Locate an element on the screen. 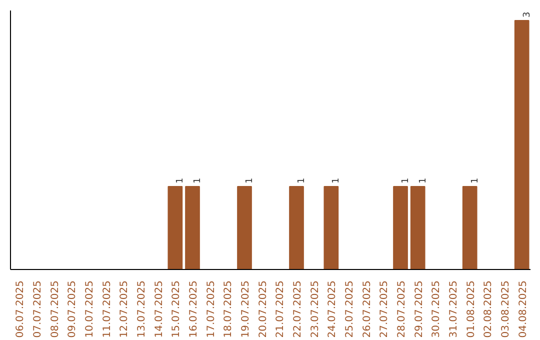 This screenshot has height=340, width=540. x-tick-label: 08.07.2025 is located at coordinates (55, 309).